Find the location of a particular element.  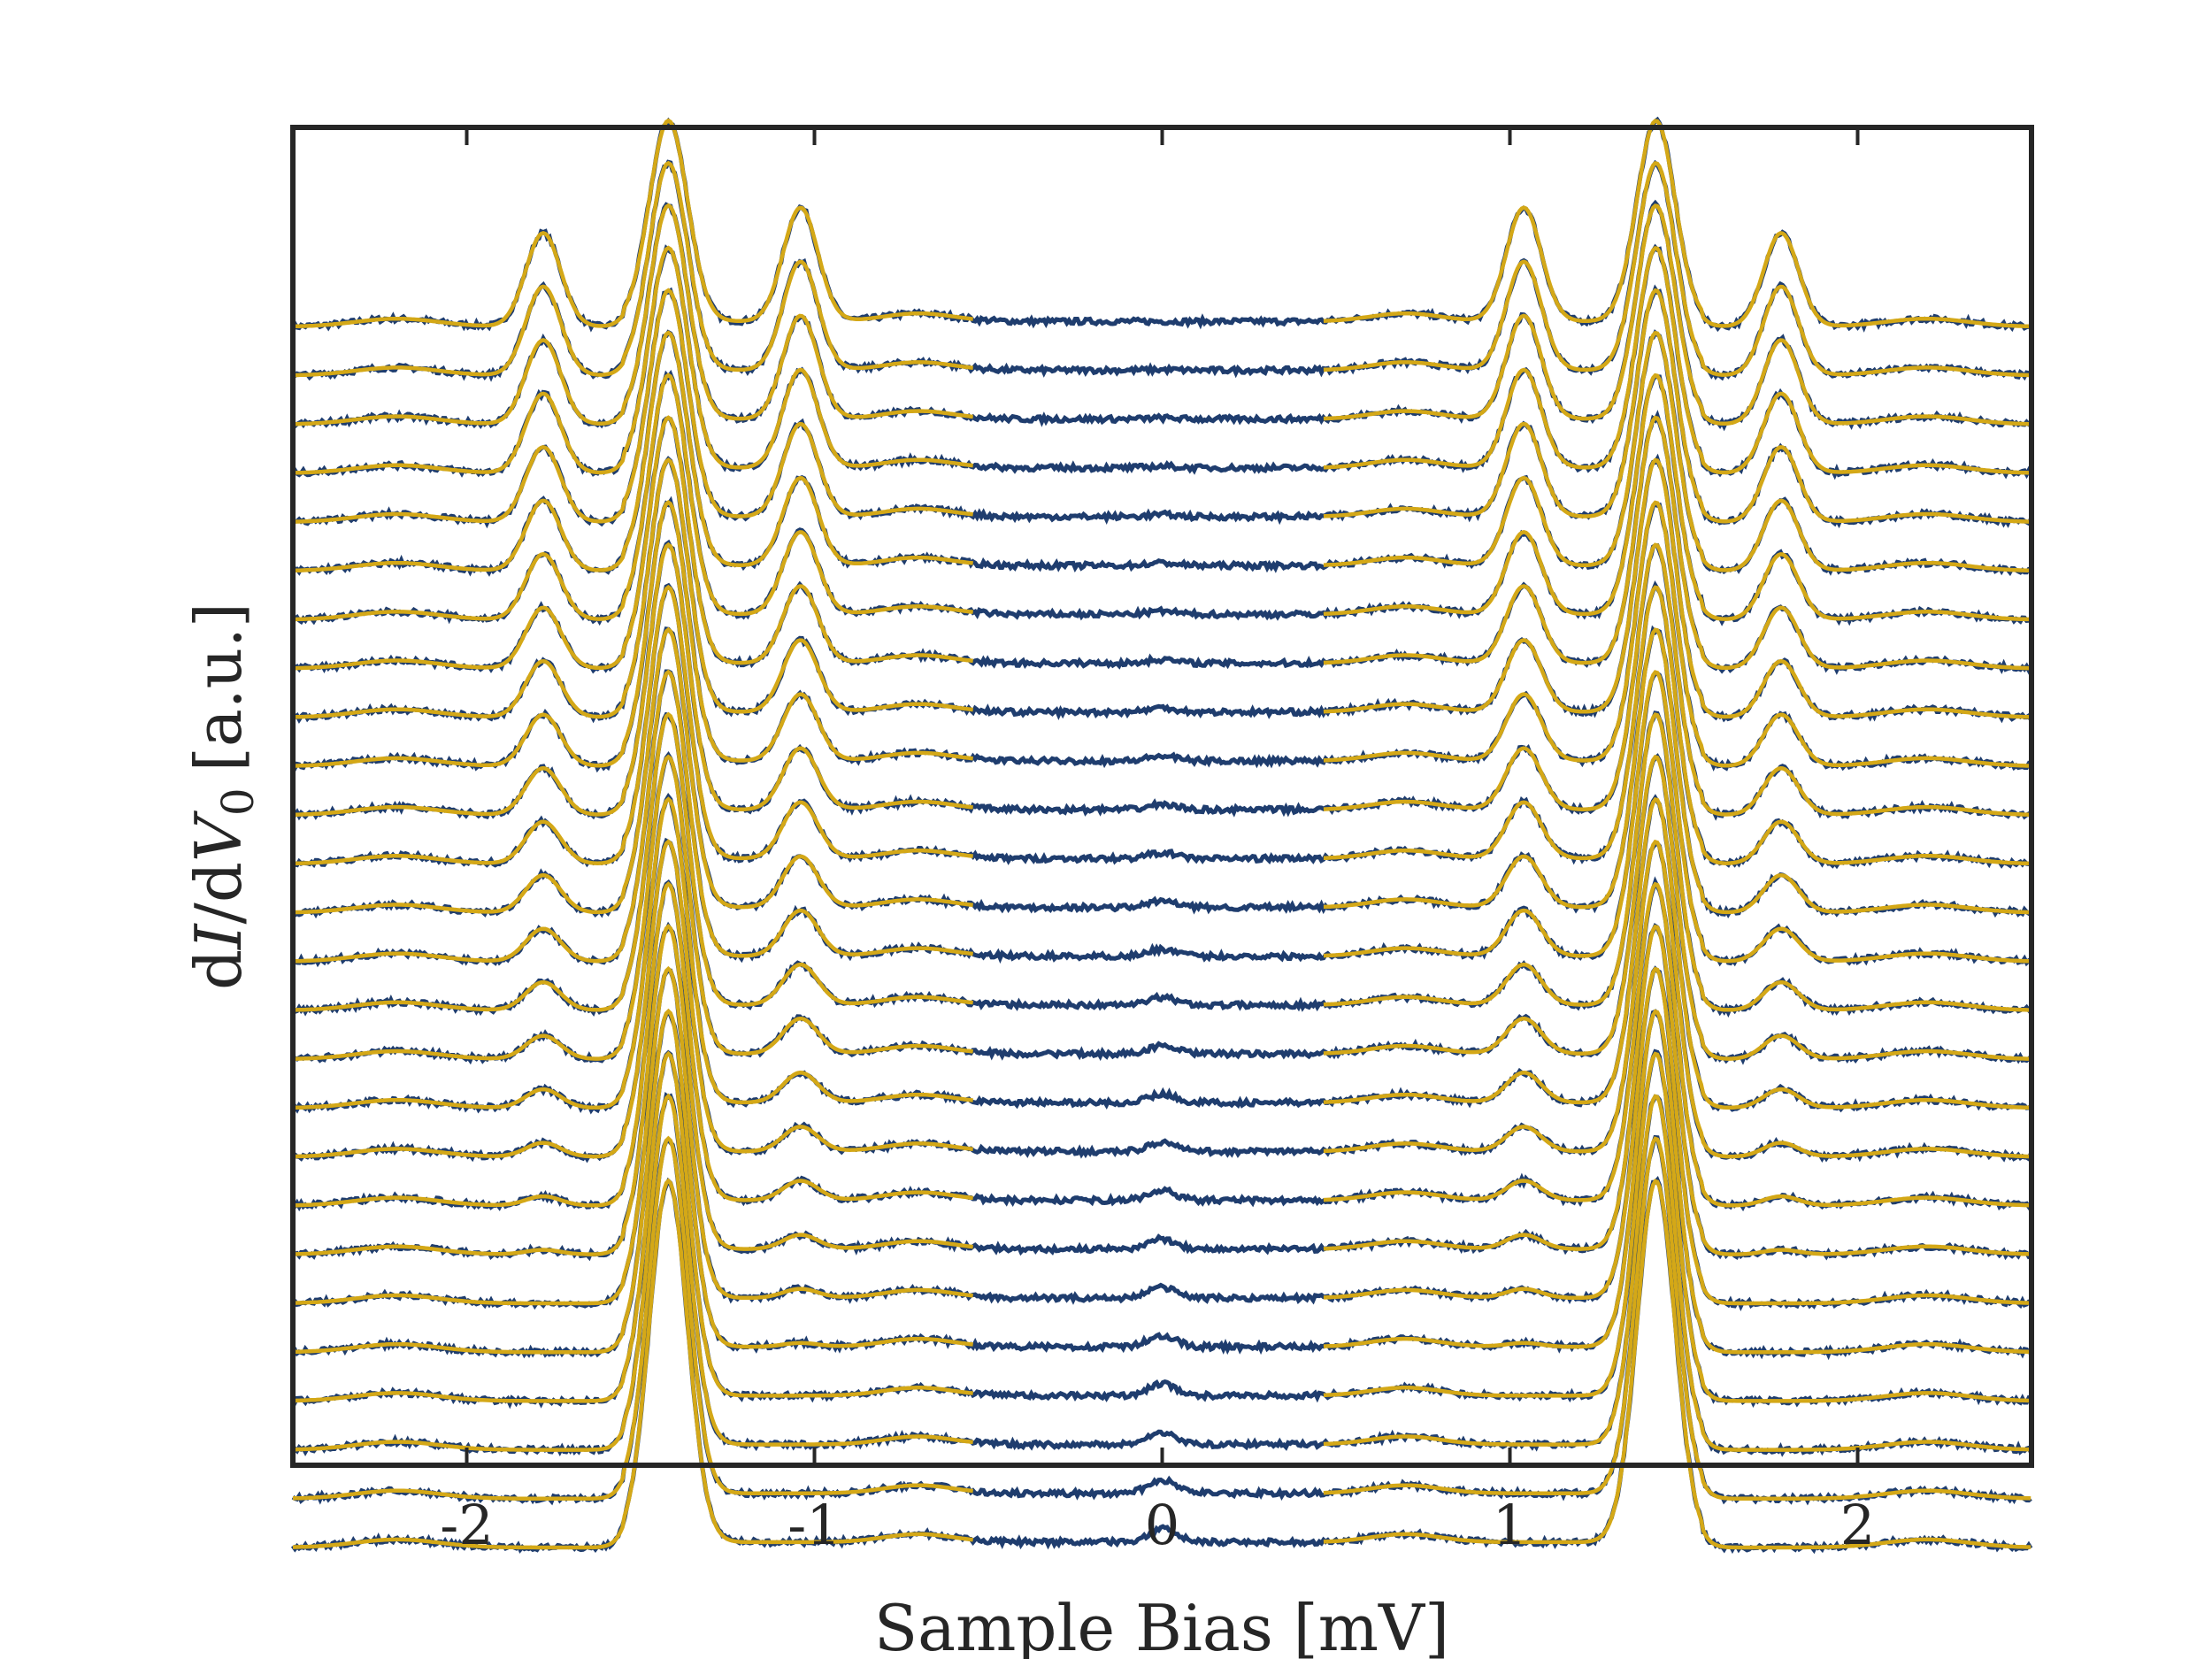

trace-fit-22-right is located at coordinates (1678, 1227).